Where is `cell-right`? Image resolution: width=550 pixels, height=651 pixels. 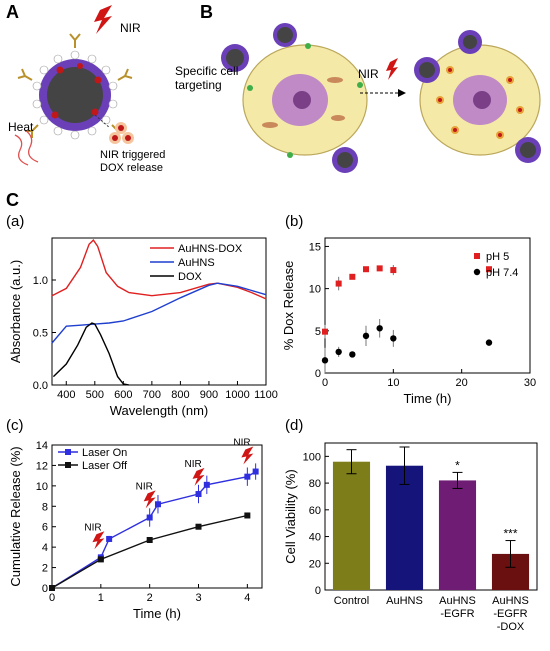
cell-right is located at coordinates (480, 100).